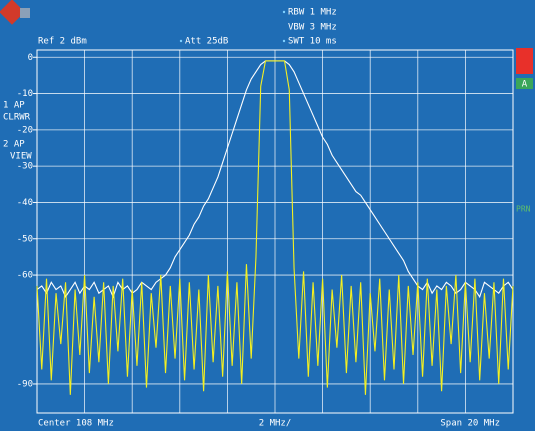  Describe the element at coordinates (76, 424) in the screenshot. I see `center-frequency: Center 108 MHz` at that location.